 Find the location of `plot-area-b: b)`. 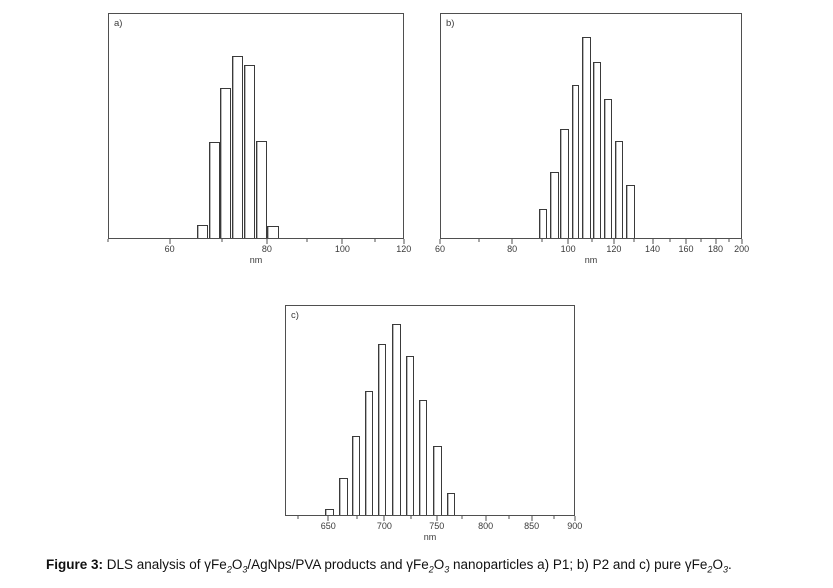

plot-area-b: b) is located at coordinates (591, 126).